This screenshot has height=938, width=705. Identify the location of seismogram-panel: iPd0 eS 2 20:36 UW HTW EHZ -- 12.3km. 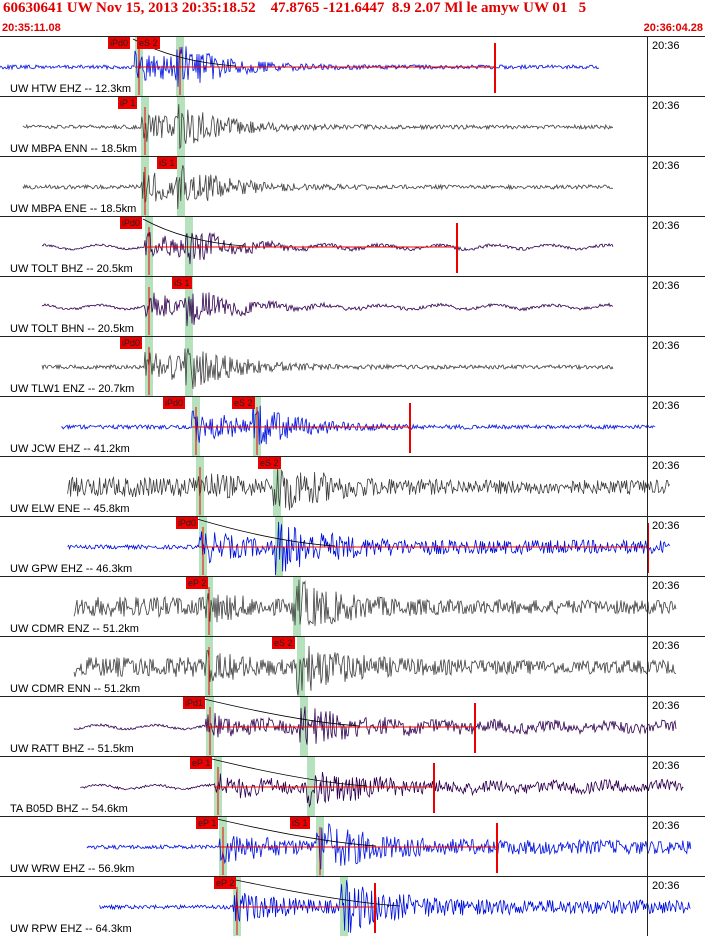
(352, 66).